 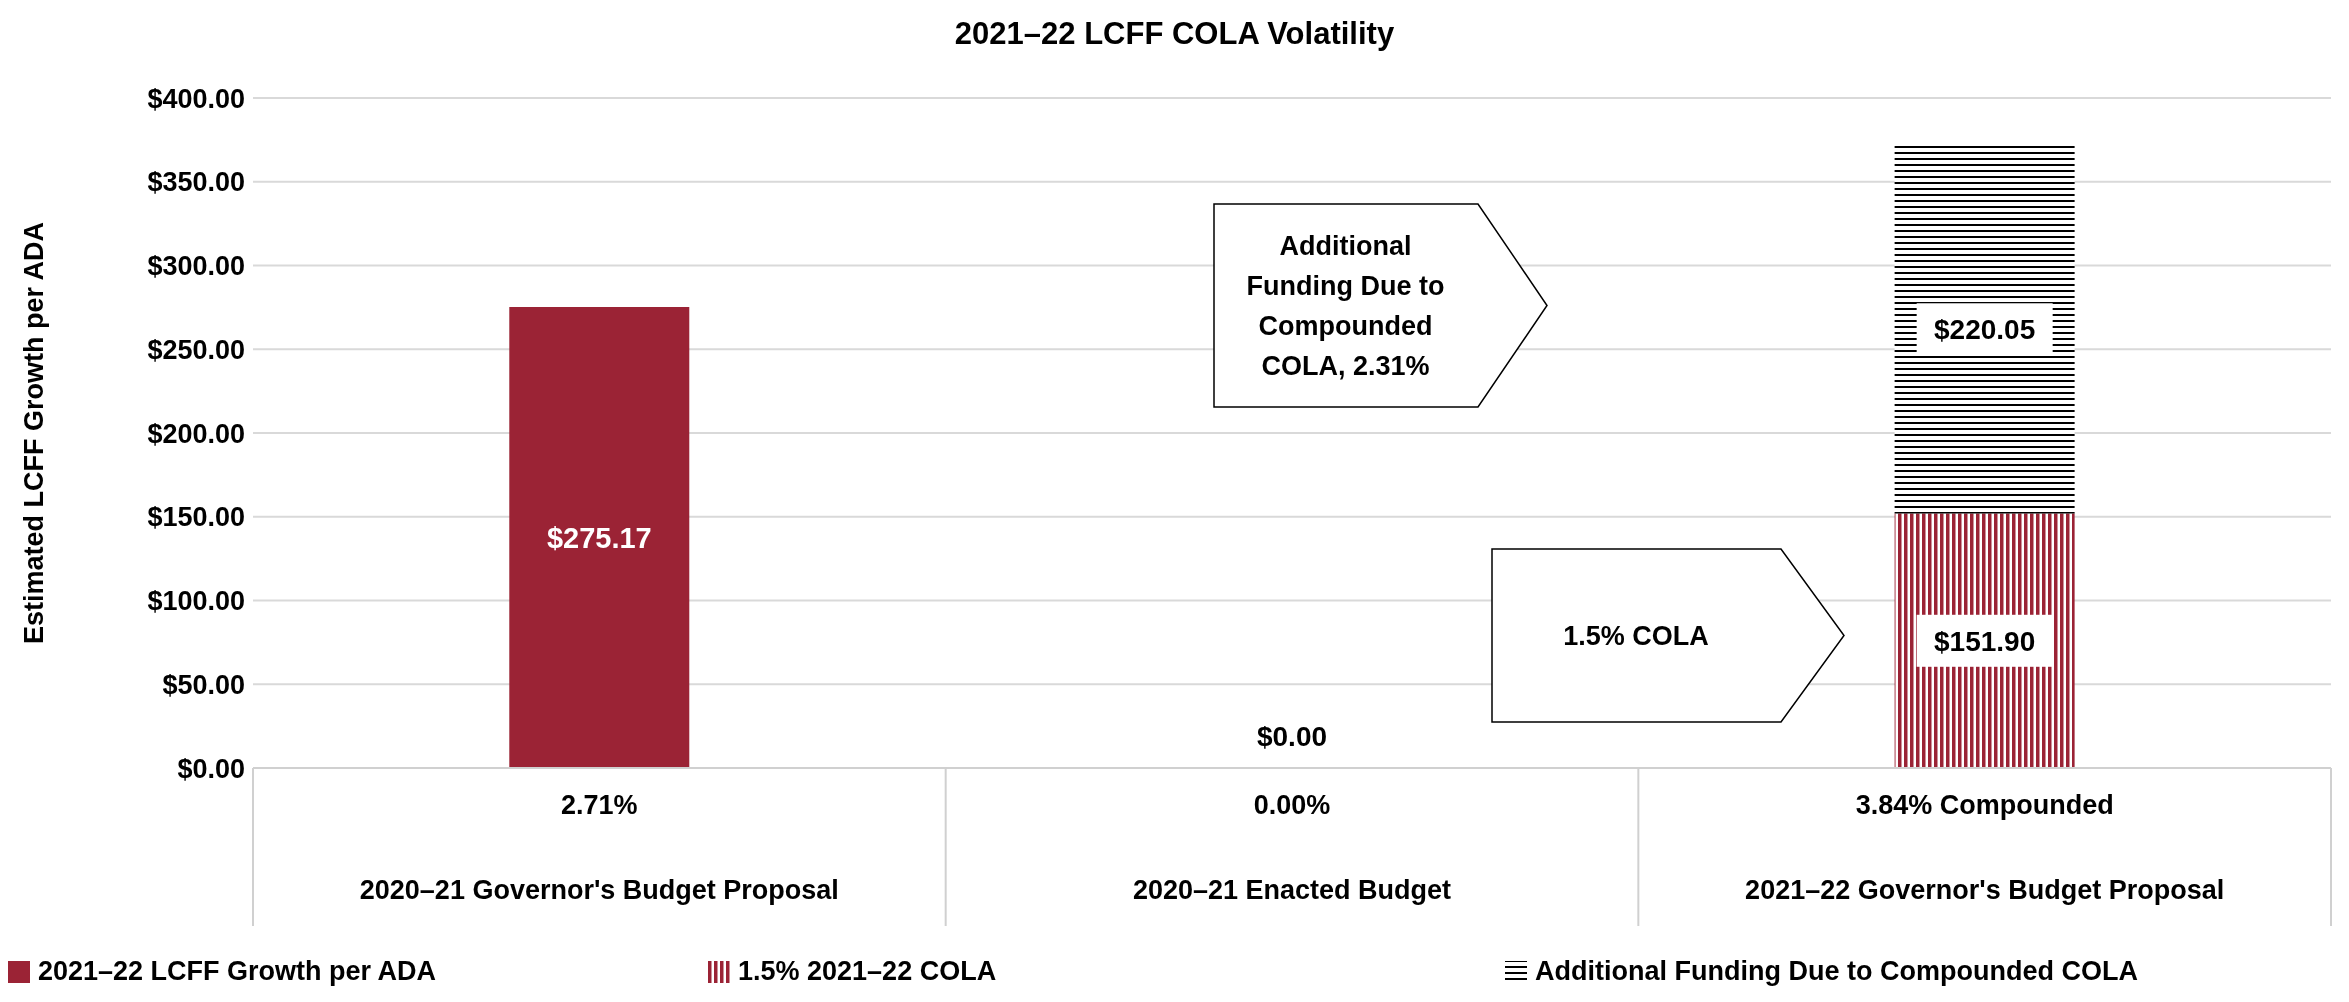 I want to click on y-tick-label: $150.00, so click(x=196, y=517).